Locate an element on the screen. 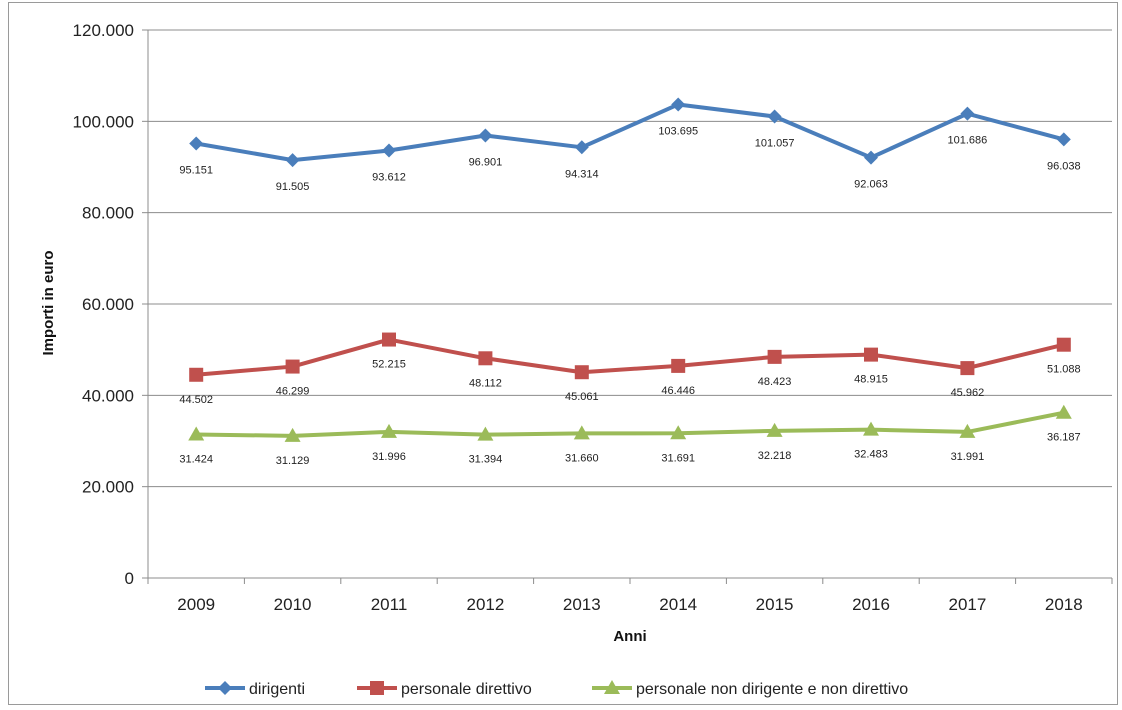  x-tick-label: 2009 is located at coordinates (196, 604).